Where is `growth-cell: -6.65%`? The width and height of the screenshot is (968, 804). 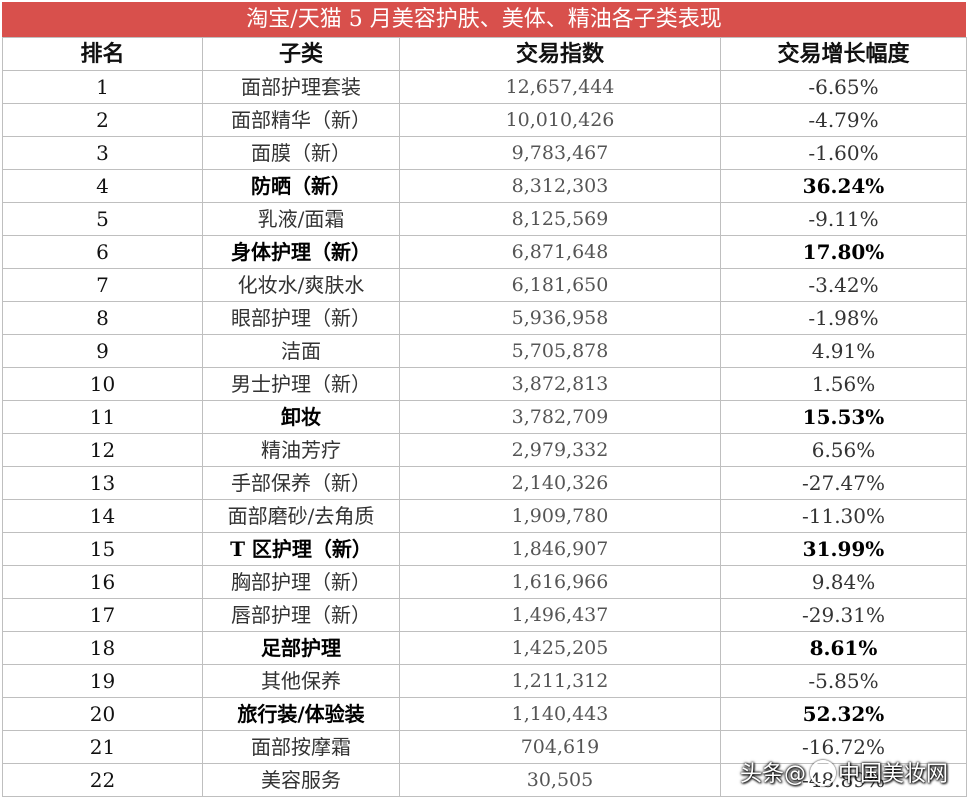 growth-cell: -6.65% is located at coordinates (843, 87).